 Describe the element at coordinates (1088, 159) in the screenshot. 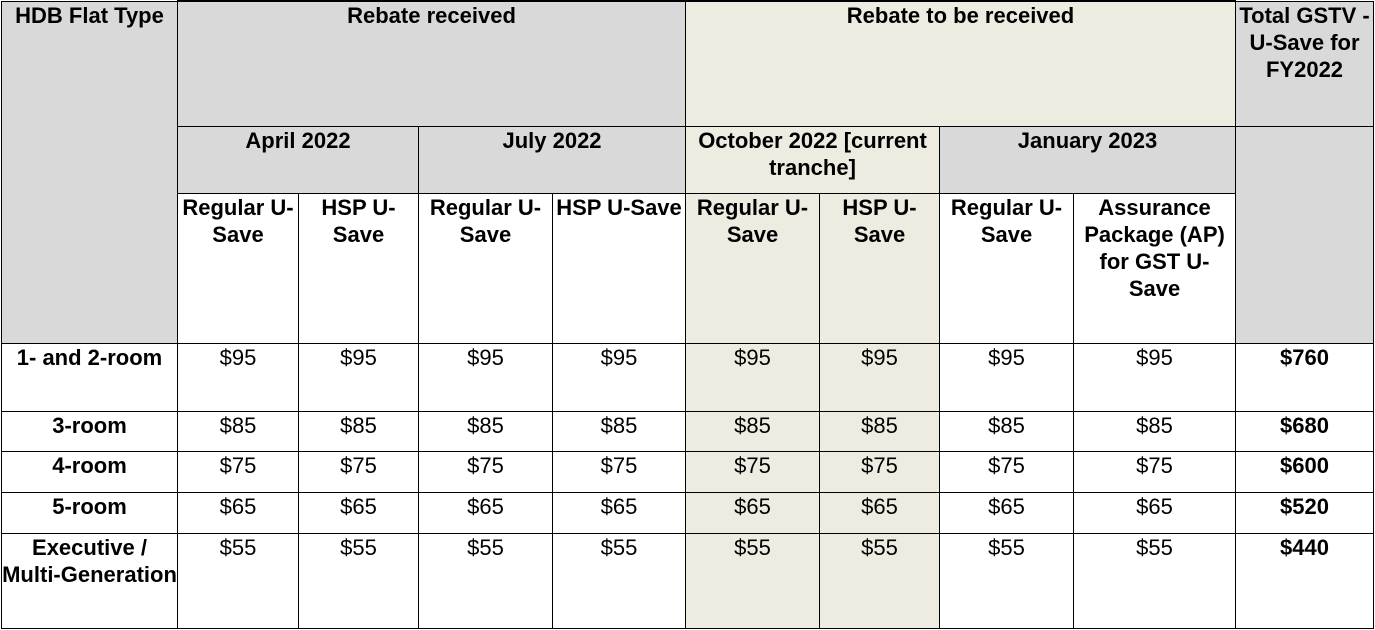

I see `header-period-january-2023: January 2023` at that location.